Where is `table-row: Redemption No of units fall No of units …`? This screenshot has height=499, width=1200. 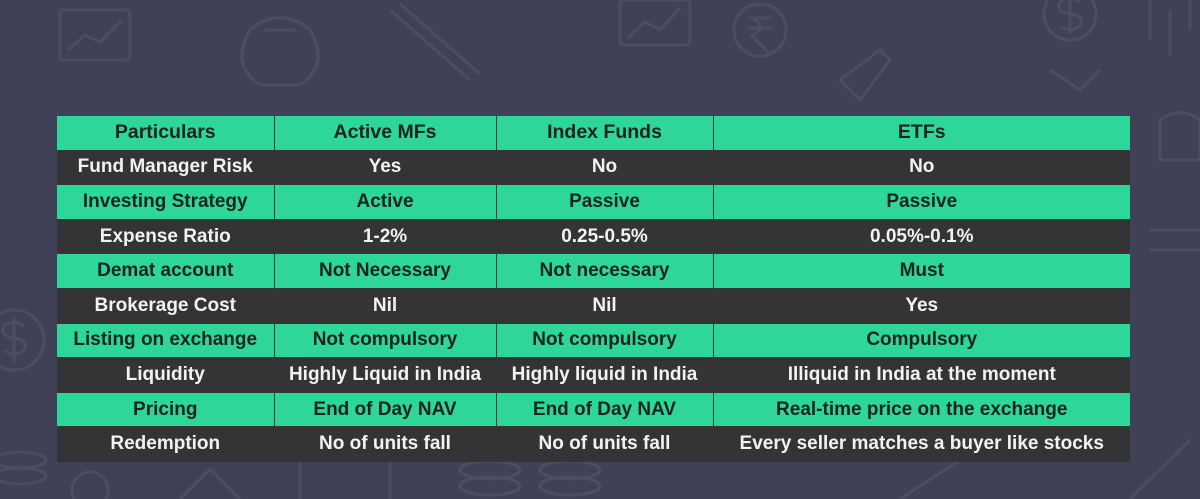 table-row: Redemption No of units fall No of units … is located at coordinates (593, 444).